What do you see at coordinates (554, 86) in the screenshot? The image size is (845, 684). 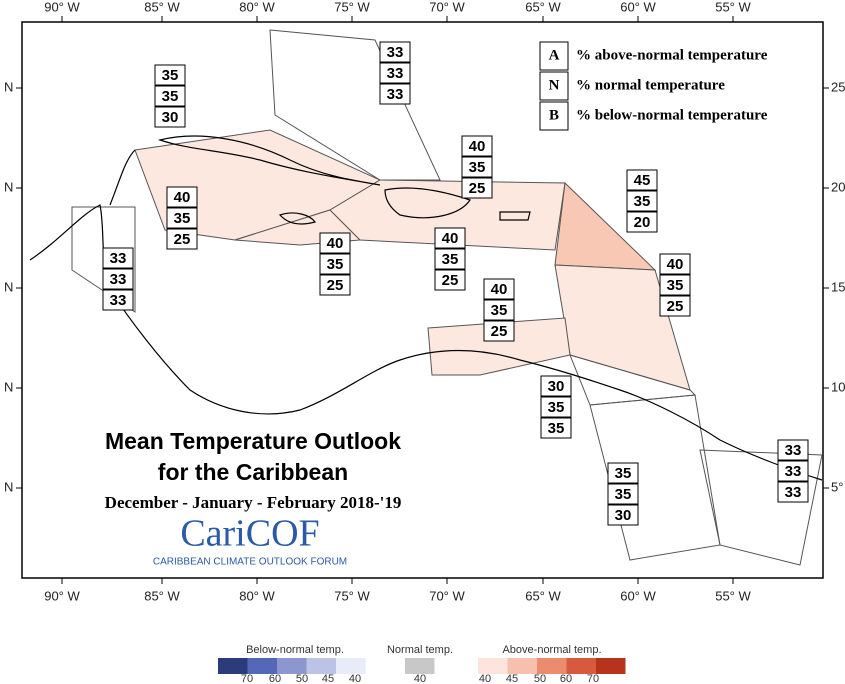 I see `legend-keys` at bounding box center [554, 86].